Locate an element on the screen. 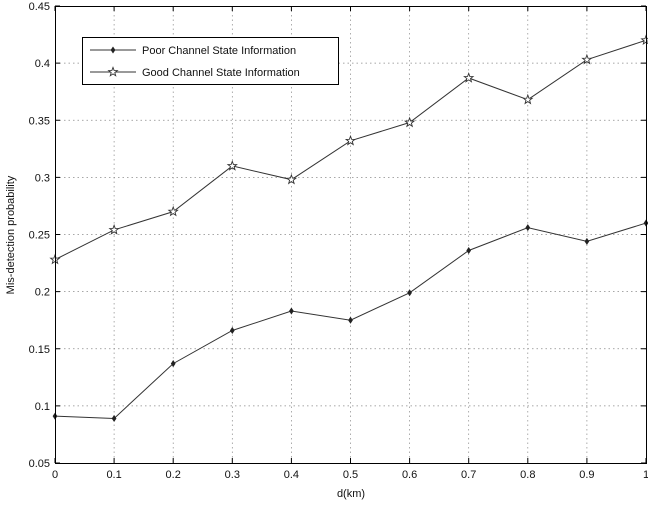 The height and width of the screenshot is (506, 648). x-tick-label: 0 is located at coordinates (55, 475).